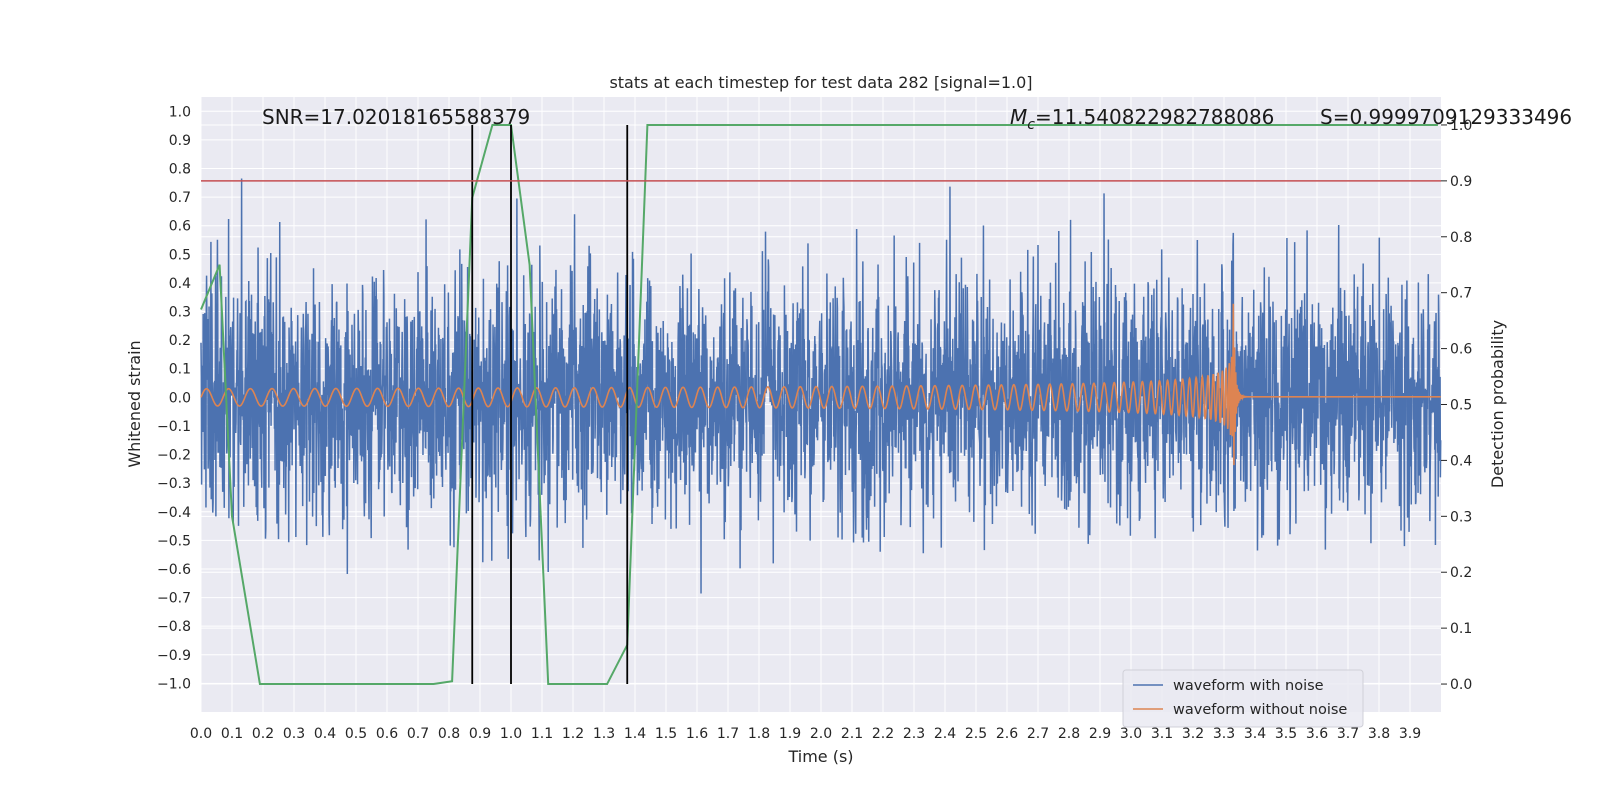  I want to click on x-tick-label: 3.0, so click(1131, 734).